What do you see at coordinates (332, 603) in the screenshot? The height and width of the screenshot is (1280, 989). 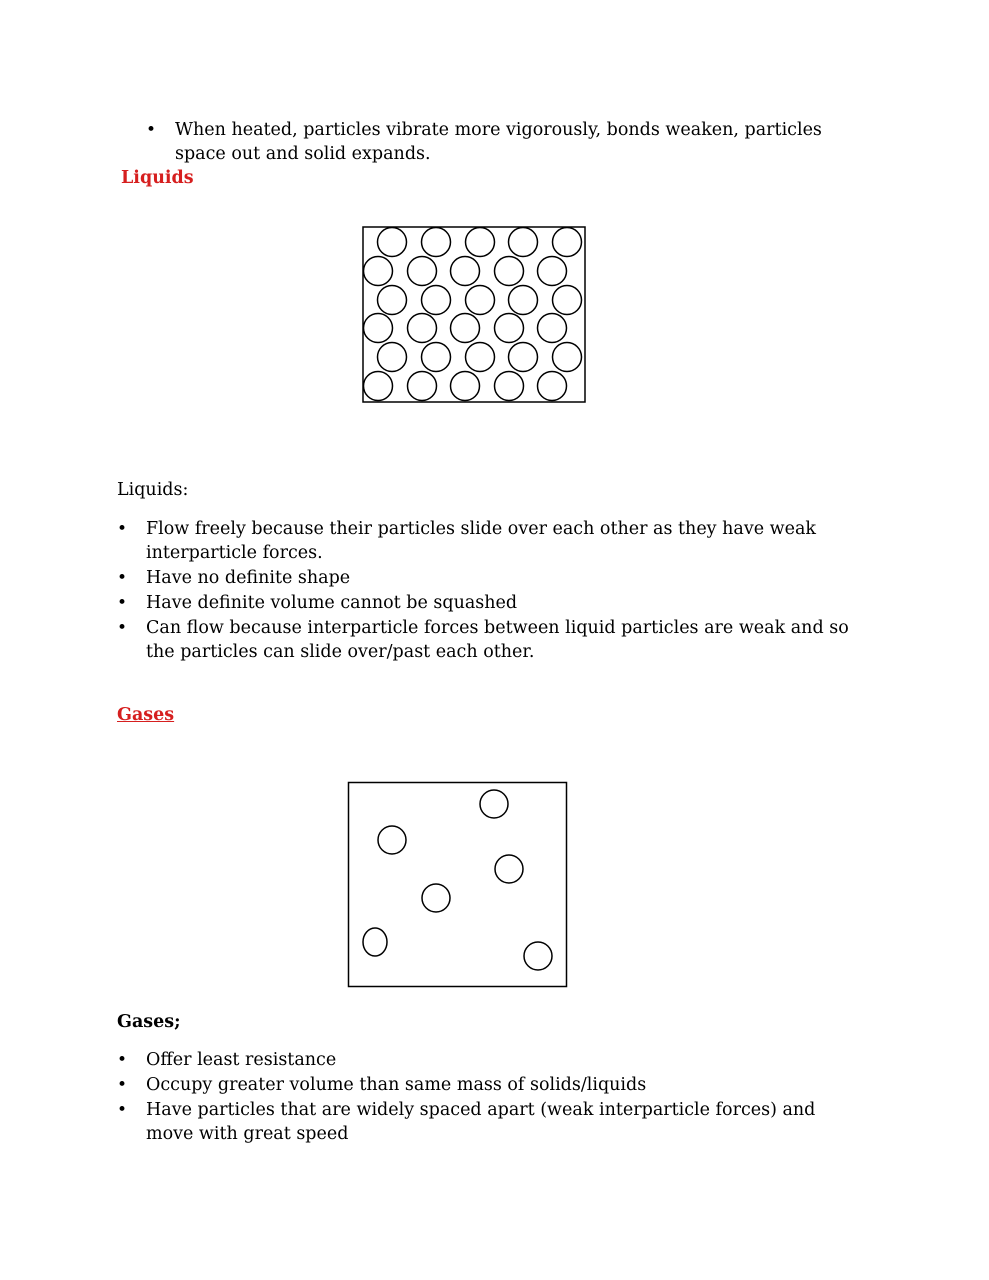 I see `bullet-text: Have definite volume cannot be squashed` at bounding box center [332, 603].